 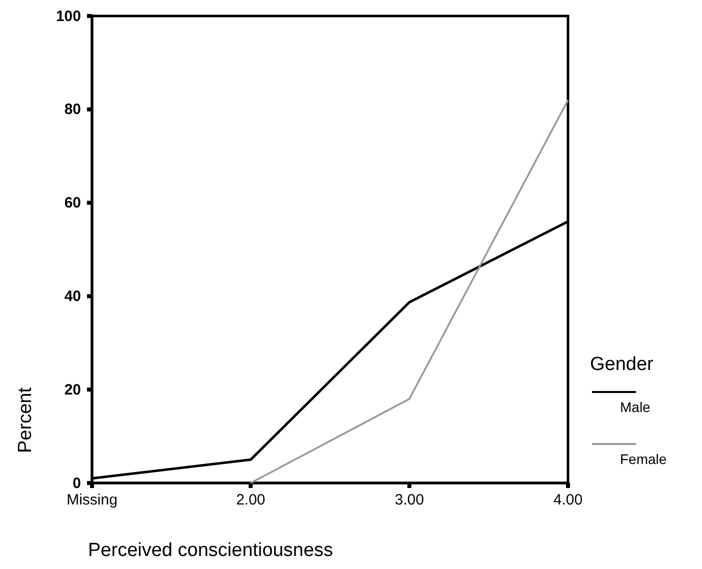 I want to click on y-tick-label: 0, so click(x=76, y=483).